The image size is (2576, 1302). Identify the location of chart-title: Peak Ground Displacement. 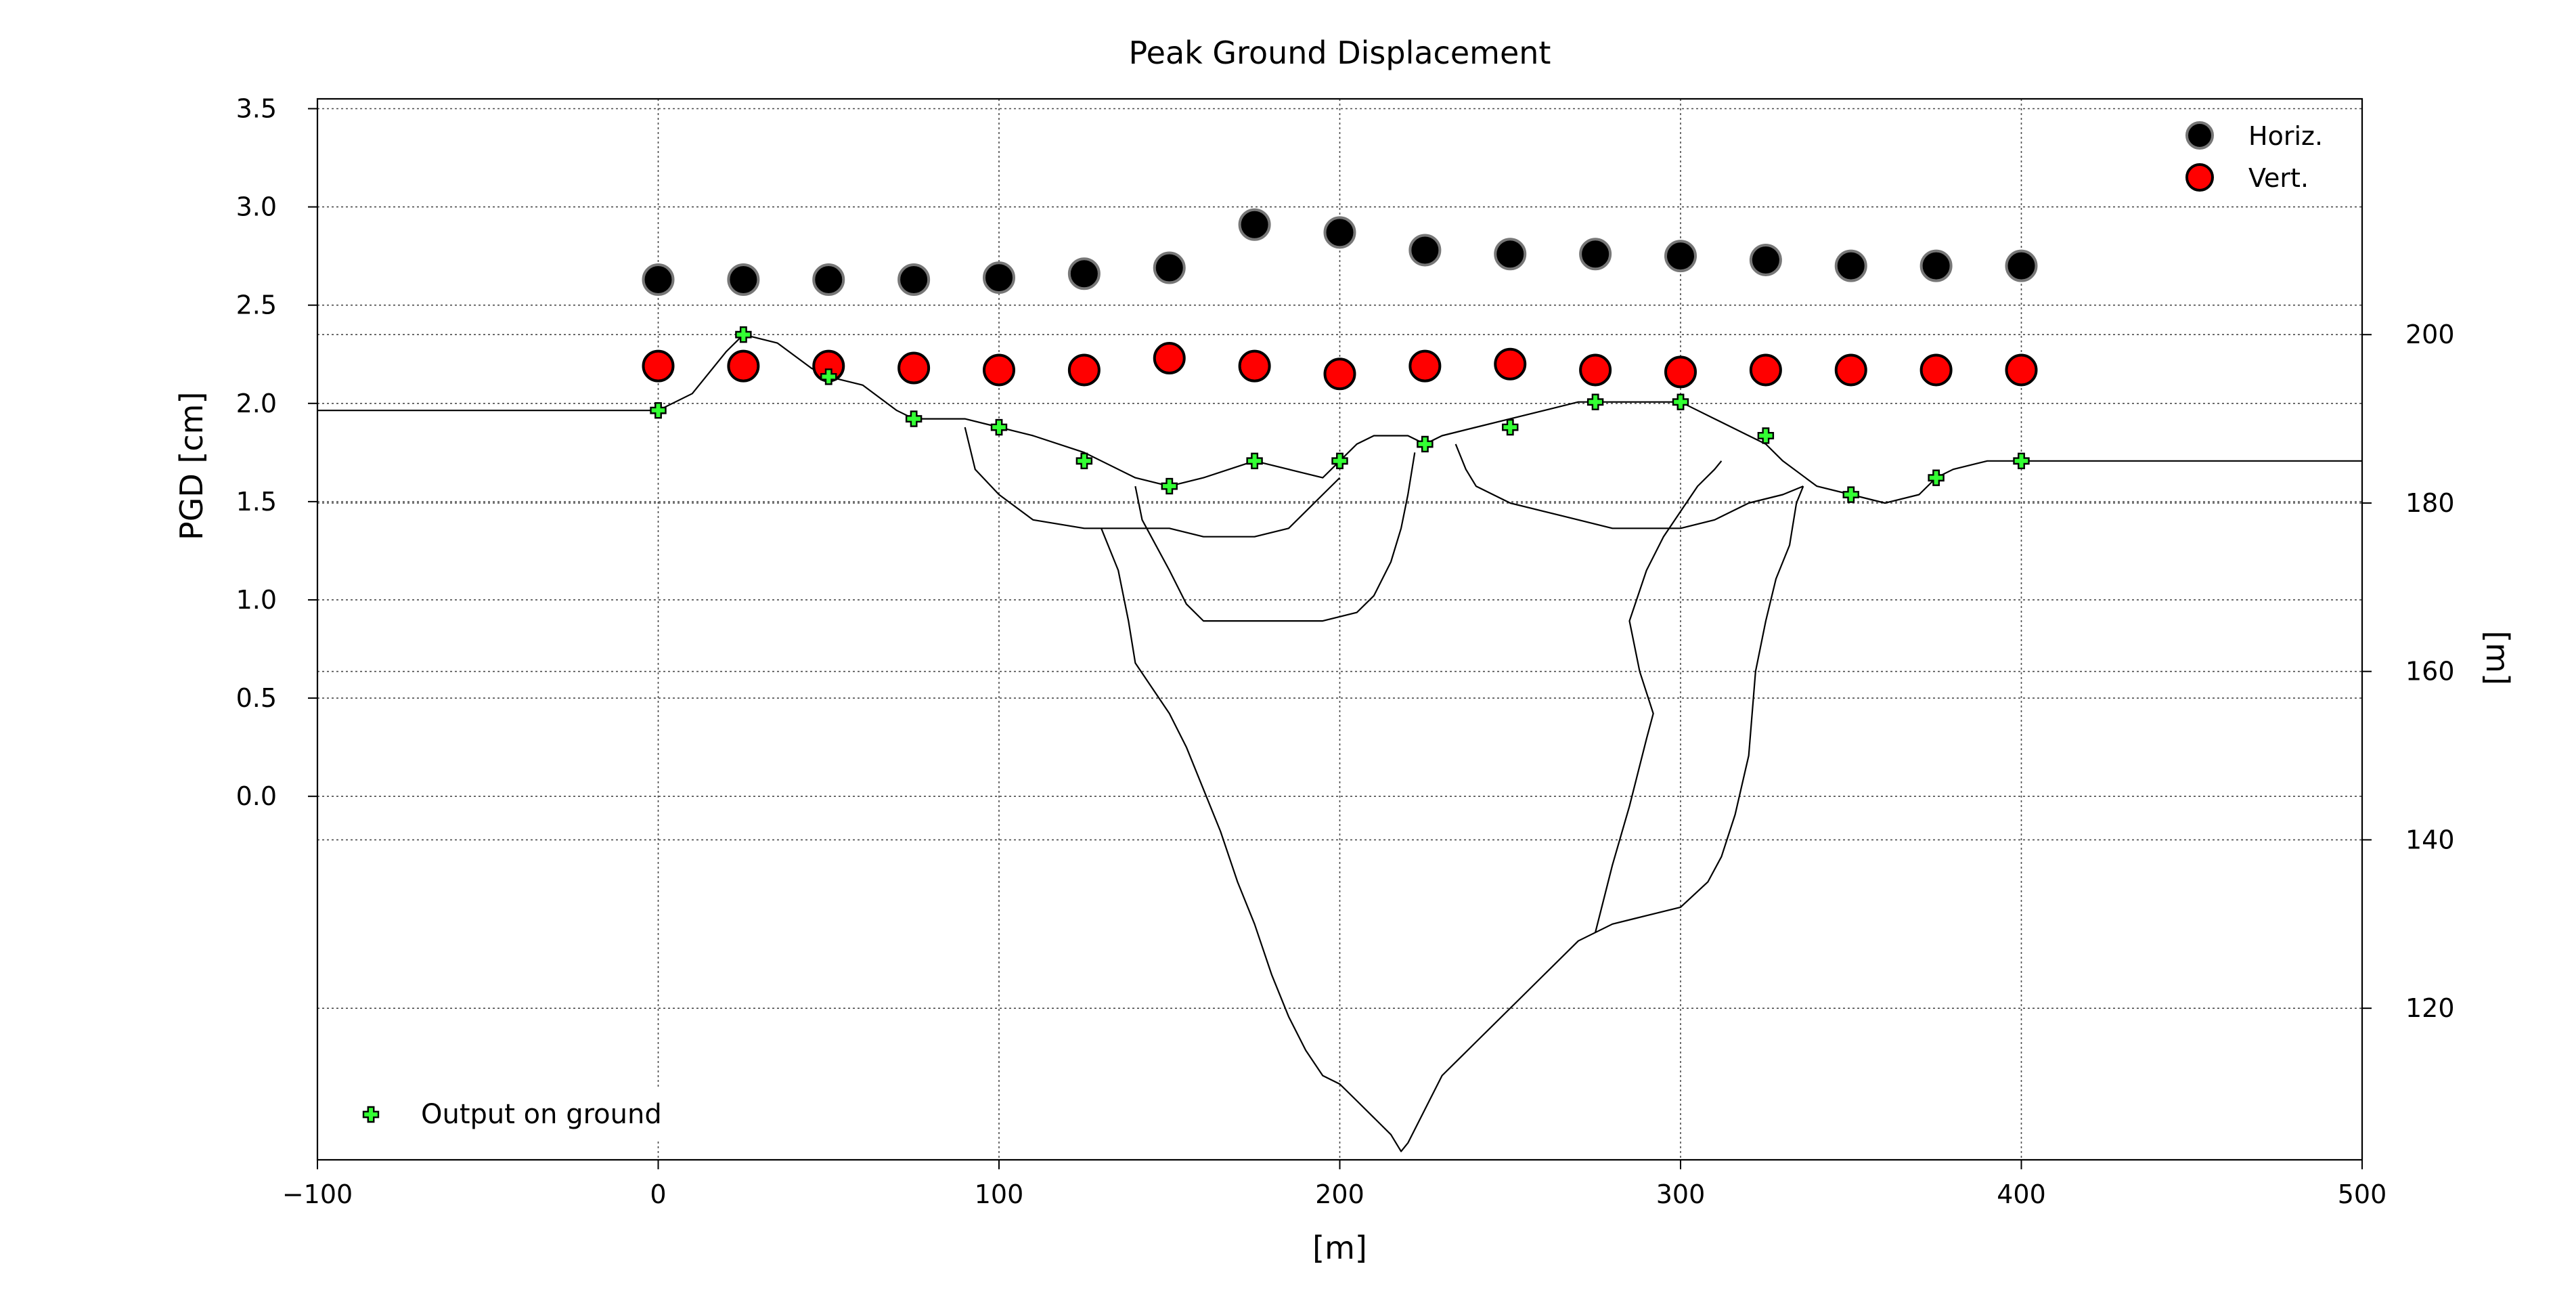
(1340, 53).